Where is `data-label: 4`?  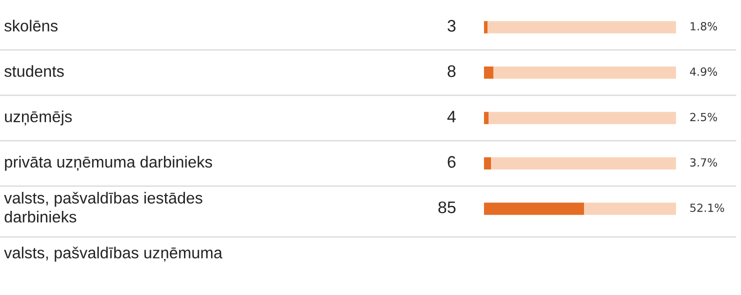
data-label: 4 is located at coordinates (451, 116).